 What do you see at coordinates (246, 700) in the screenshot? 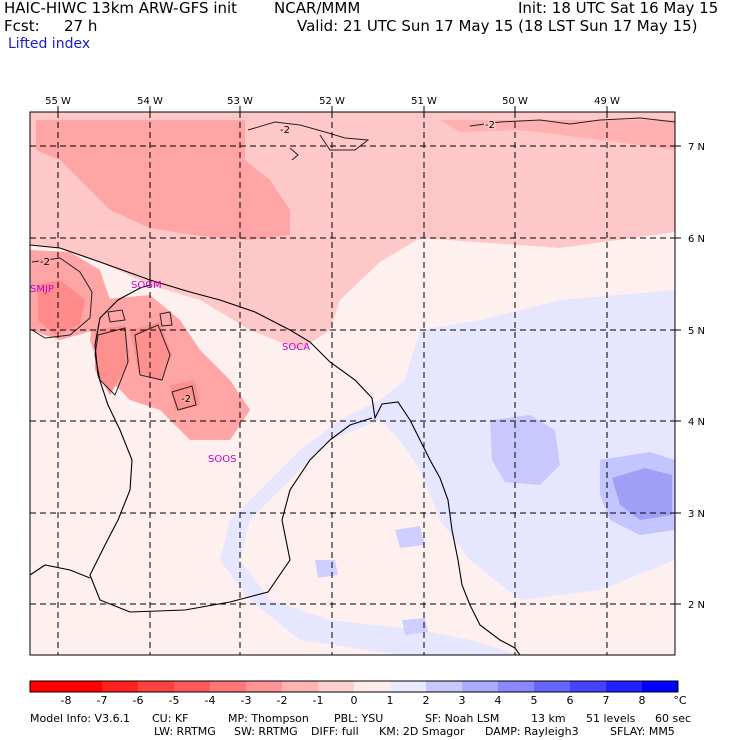
I see `colorbar-tick-label: -3` at bounding box center [246, 700].